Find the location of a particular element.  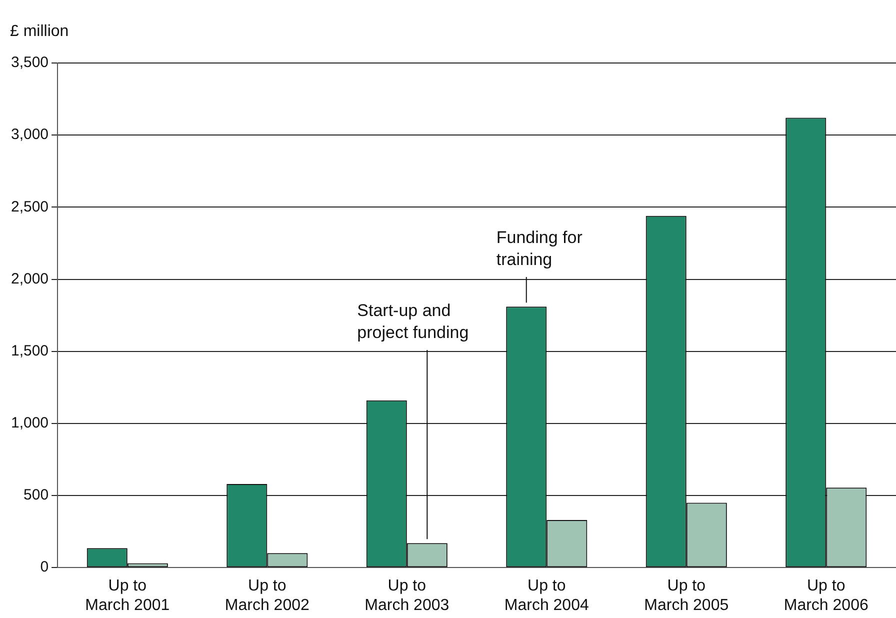

x-tick-label: Up to March 2001 is located at coordinates (127, 596).